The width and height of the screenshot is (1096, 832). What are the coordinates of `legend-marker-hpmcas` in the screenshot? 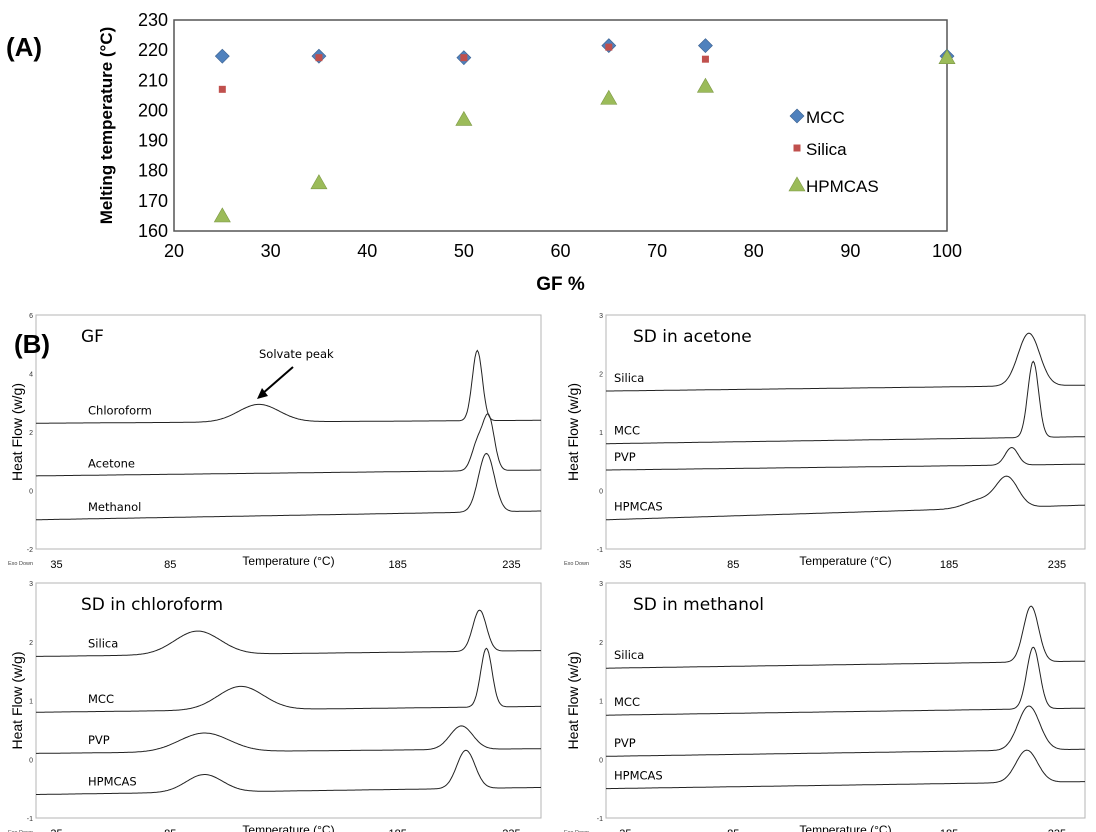 It's located at (797, 184).